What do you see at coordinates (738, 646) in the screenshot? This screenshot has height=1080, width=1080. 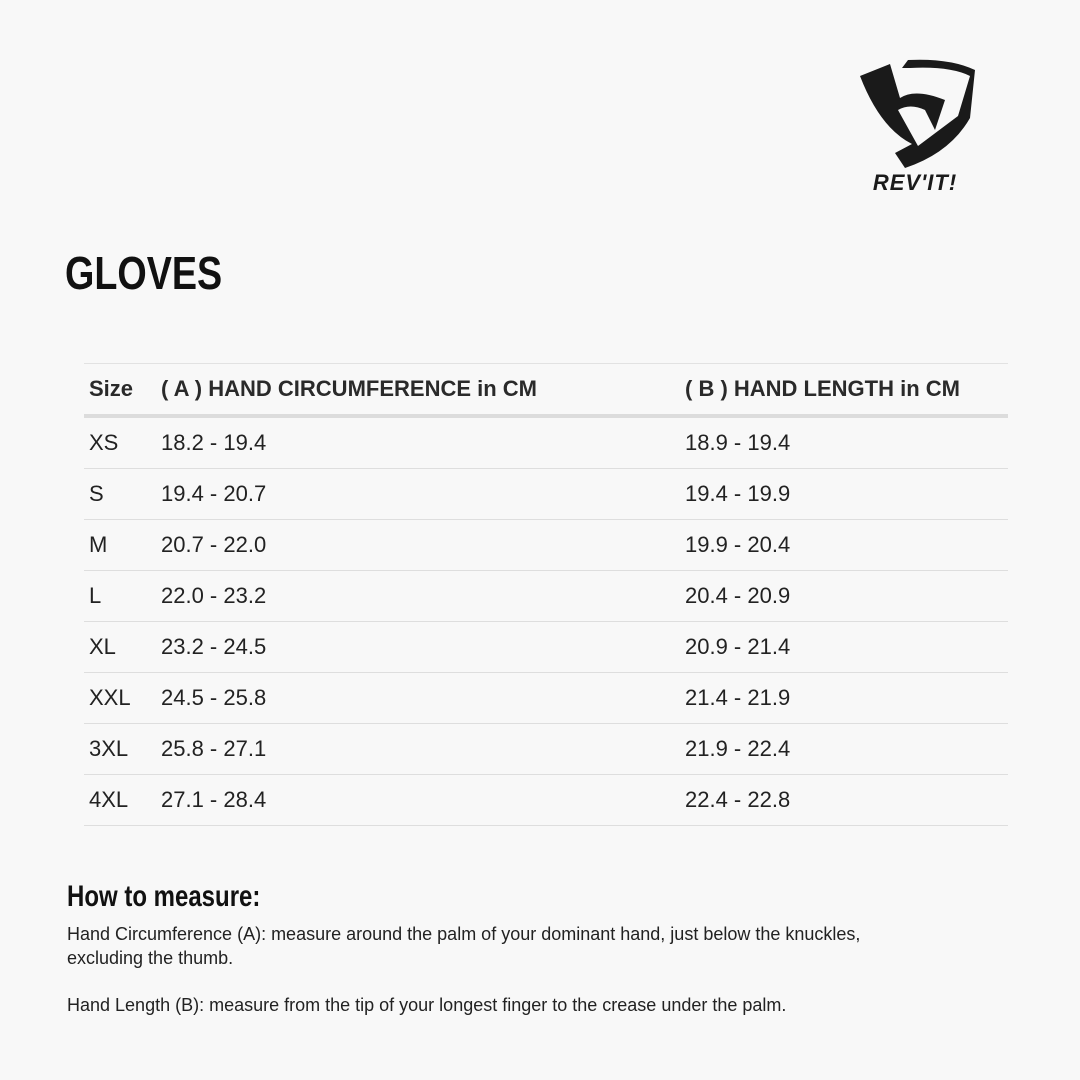 I see `cell-length: 20.9 - 21.4` at bounding box center [738, 646].